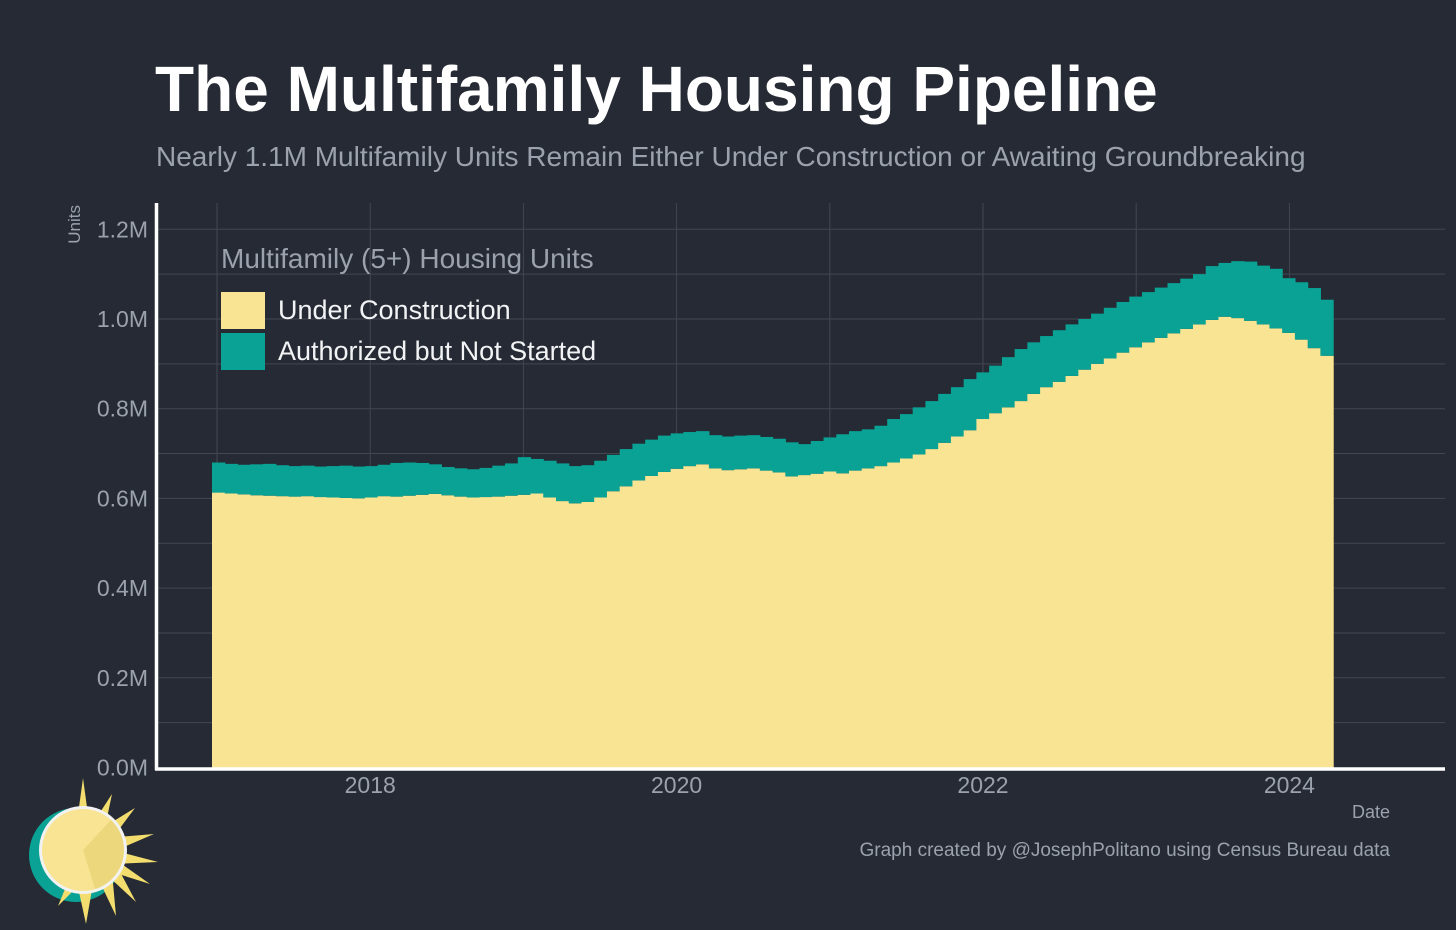 The width and height of the screenshot is (1456, 930). I want to click on x-tick-label: 2018, so click(370, 785).